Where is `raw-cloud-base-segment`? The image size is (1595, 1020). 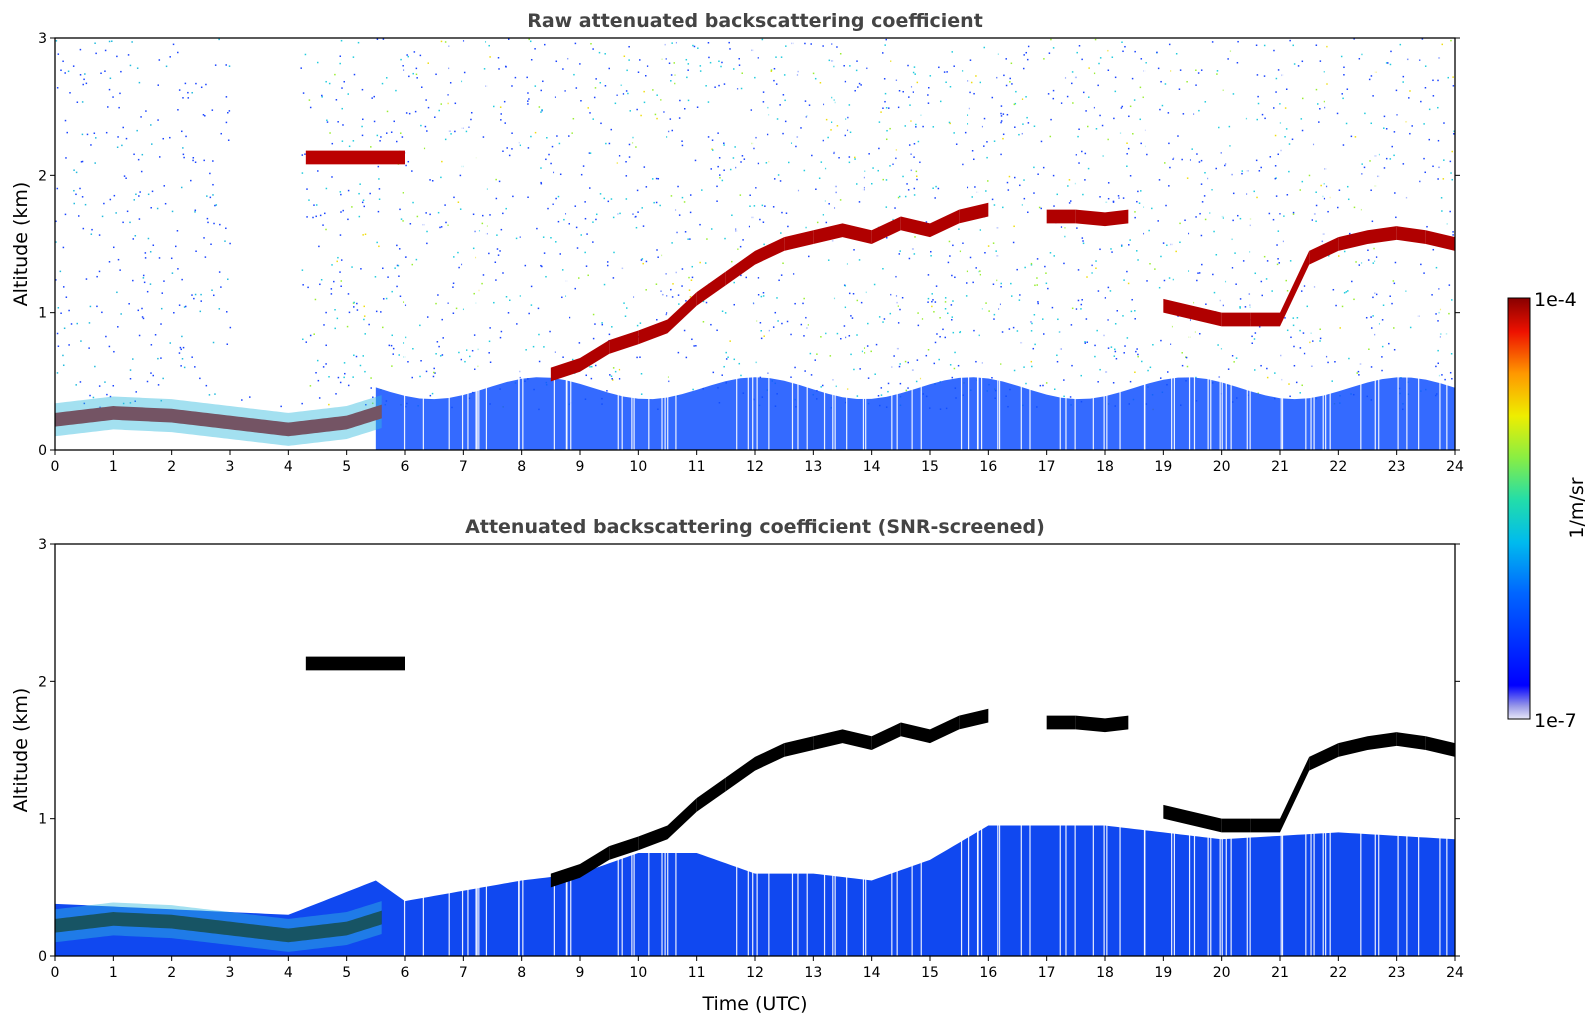 raw-cloud-base-segment is located at coordinates (740, 268).